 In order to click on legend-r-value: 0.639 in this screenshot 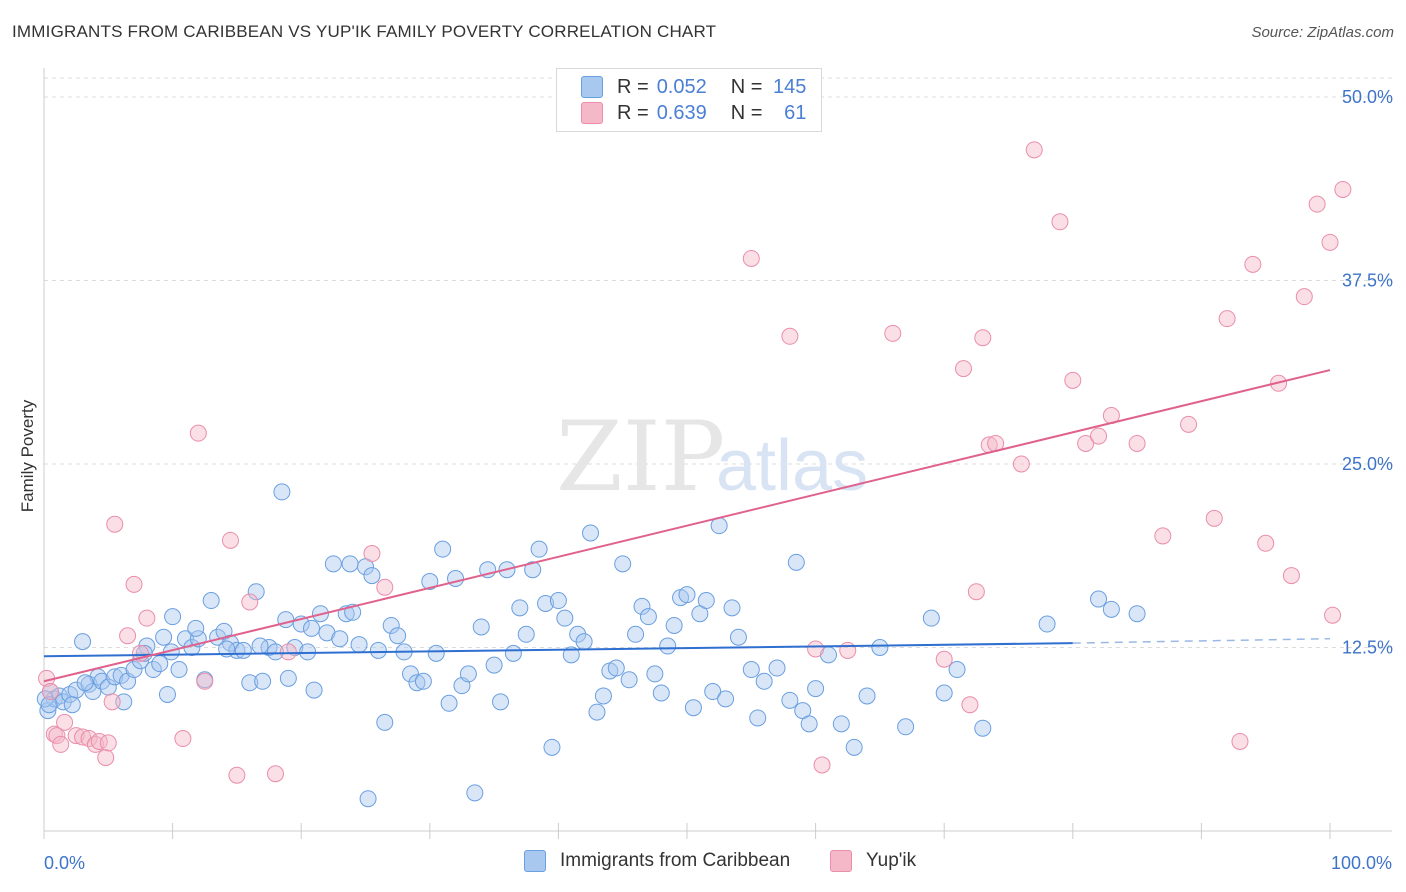, I will do `click(681, 112)`.